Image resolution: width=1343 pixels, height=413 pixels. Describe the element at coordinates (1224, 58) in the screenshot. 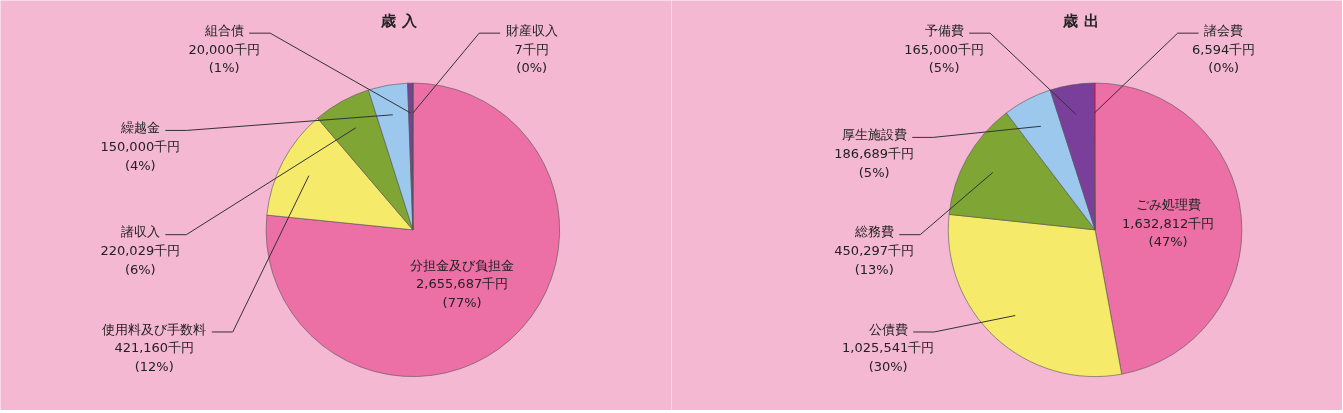

I see `data-label: 6,594千円 (0%)` at that location.